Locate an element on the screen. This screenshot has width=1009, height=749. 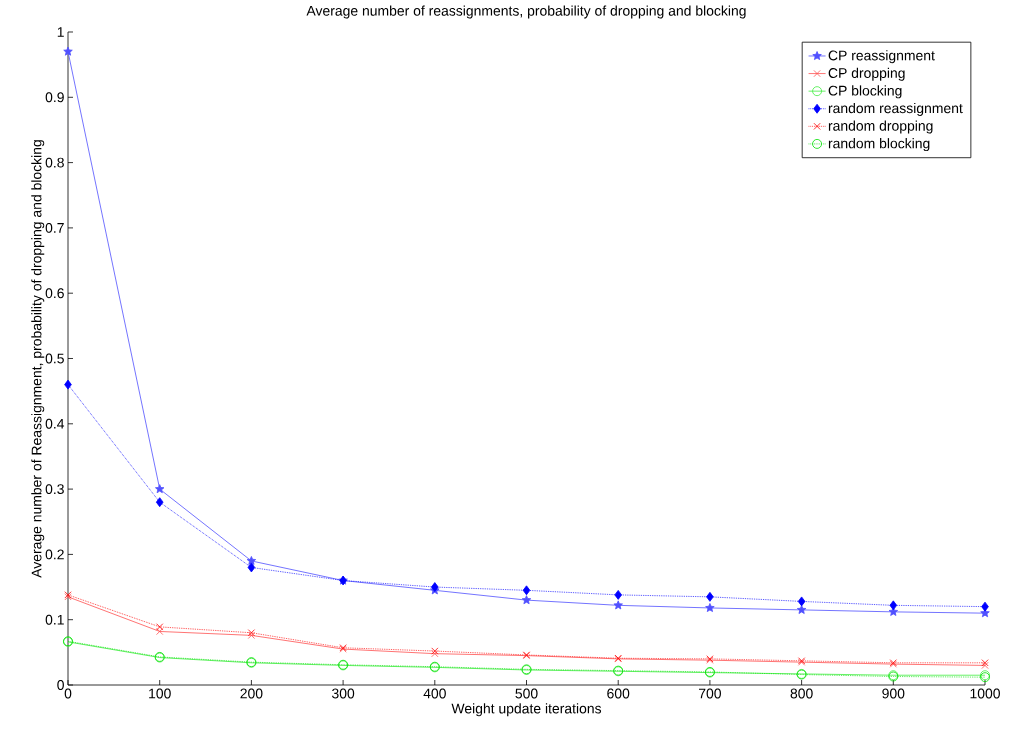
x-tick-label: 600 is located at coordinates (618, 693).